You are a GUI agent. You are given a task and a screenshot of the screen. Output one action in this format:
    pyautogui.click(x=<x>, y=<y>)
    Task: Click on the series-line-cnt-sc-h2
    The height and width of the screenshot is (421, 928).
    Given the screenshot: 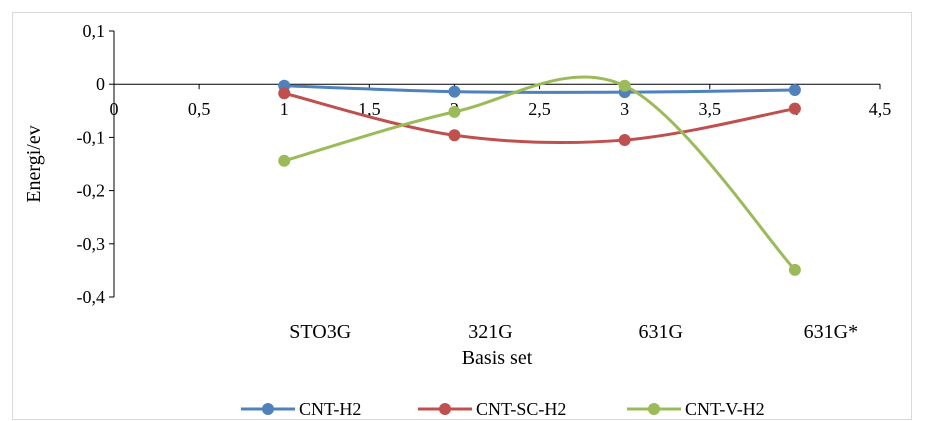 What is the action you would take?
    pyautogui.click(x=539, y=118)
    